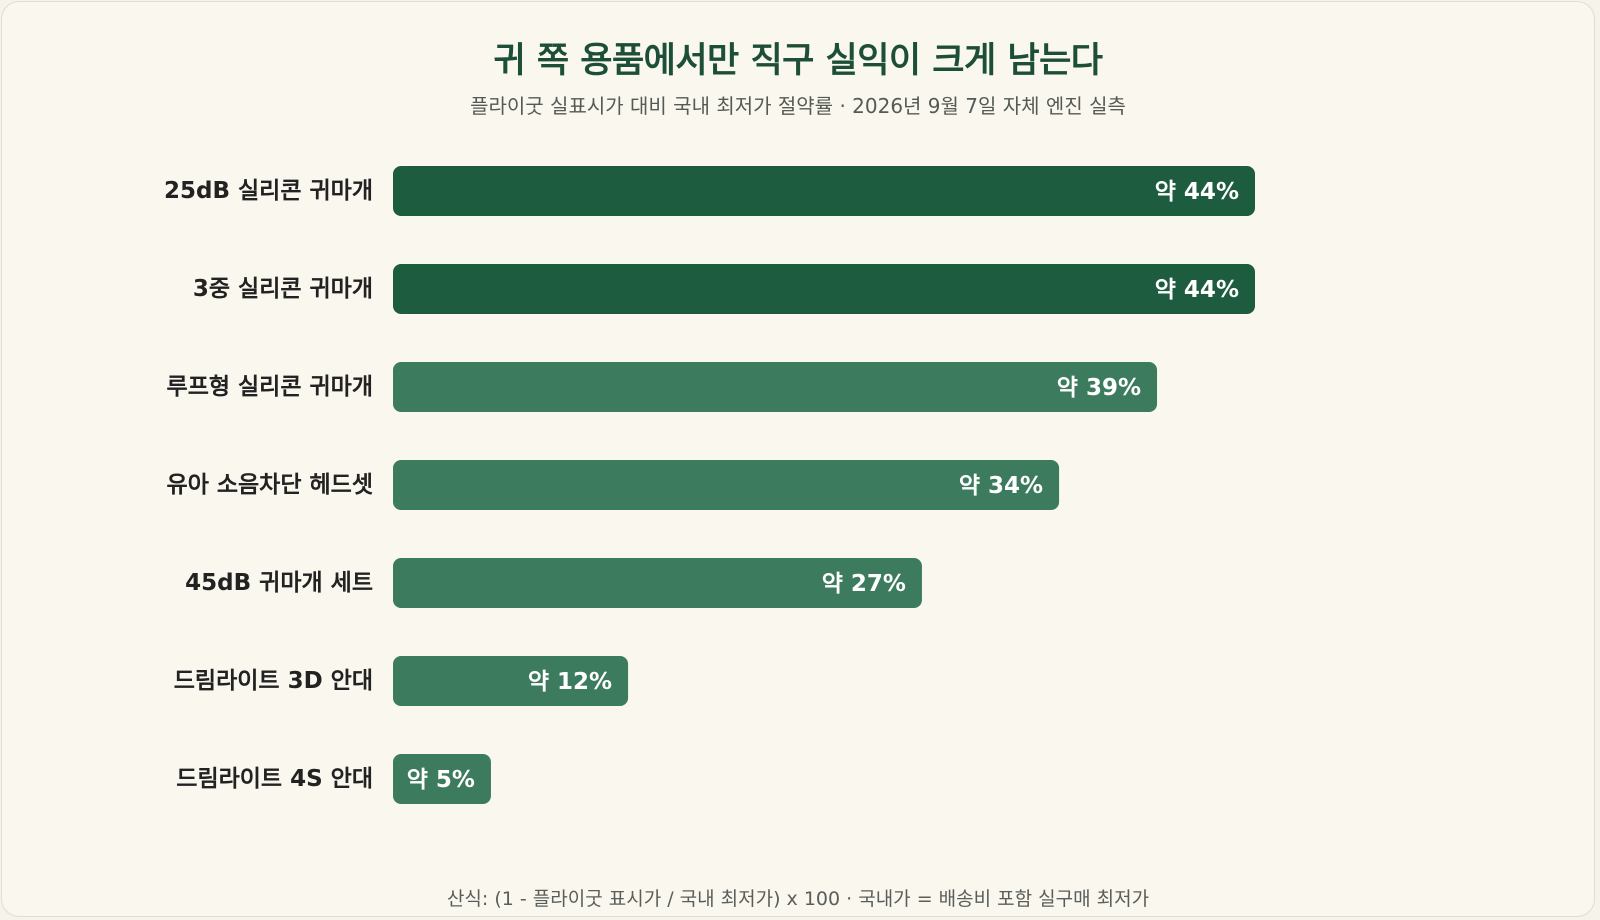 This screenshot has height=920, width=1600. What do you see at coordinates (283, 289) in the screenshot?
I see `category-label-1: 3중 실리콘 귀마개` at bounding box center [283, 289].